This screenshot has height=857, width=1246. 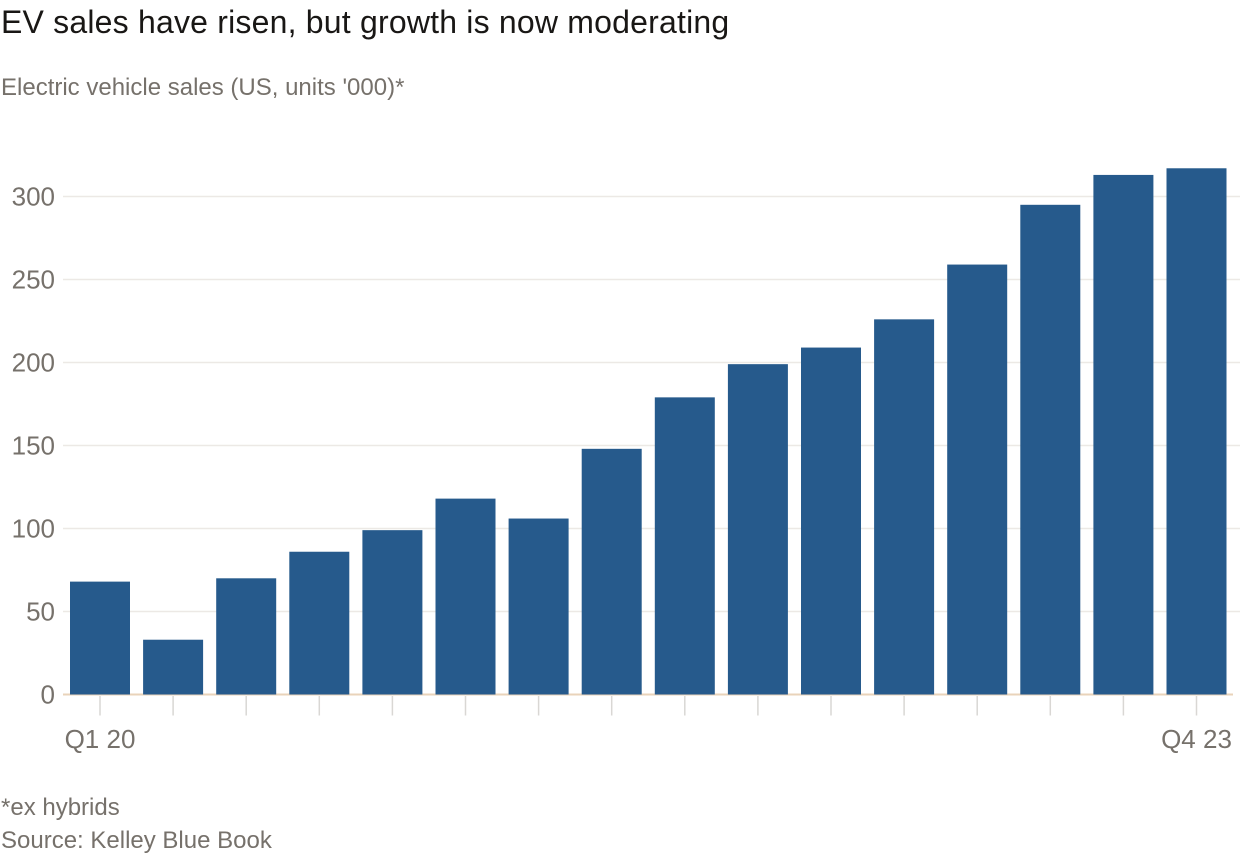 What do you see at coordinates (33, 446) in the screenshot?
I see `y-tick-label-150: 150` at bounding box center [33, 446].